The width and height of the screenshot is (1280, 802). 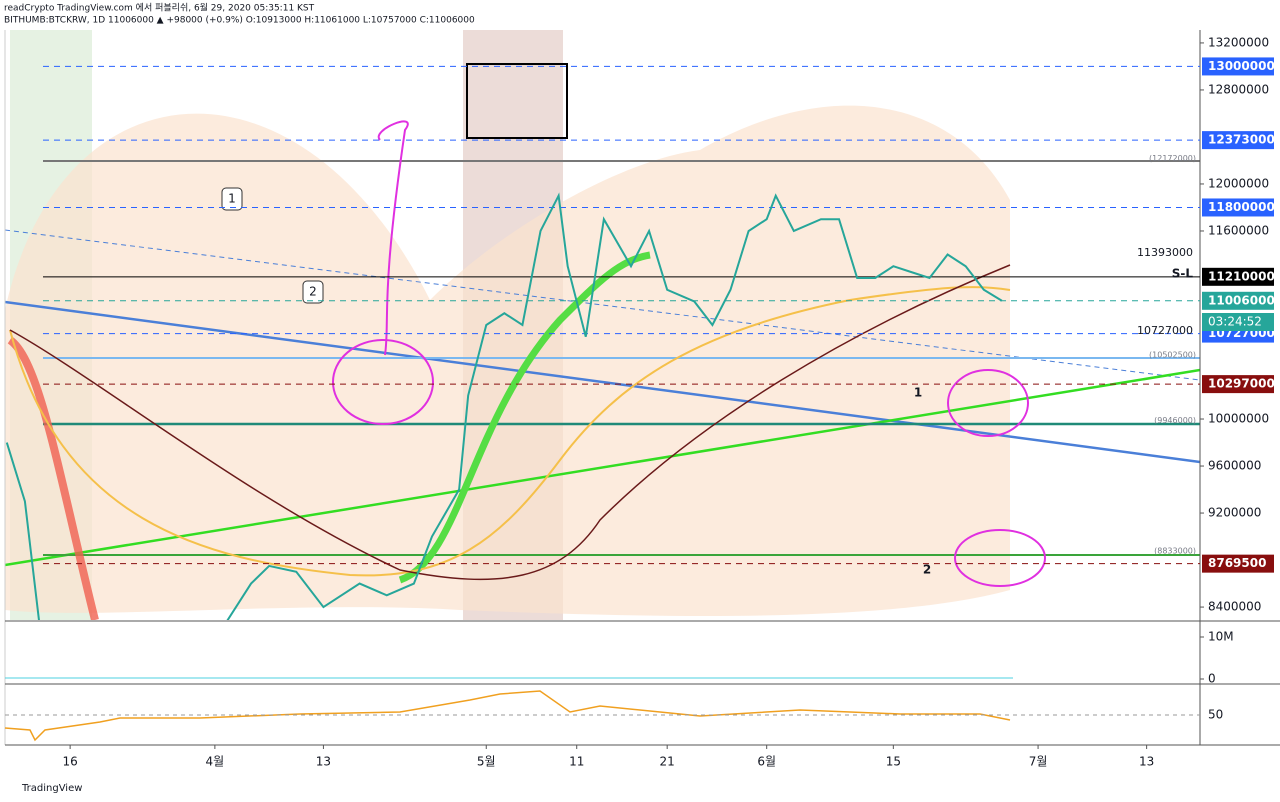 I want to click on x-tick-label: 5월, so click(x=486, y=762).